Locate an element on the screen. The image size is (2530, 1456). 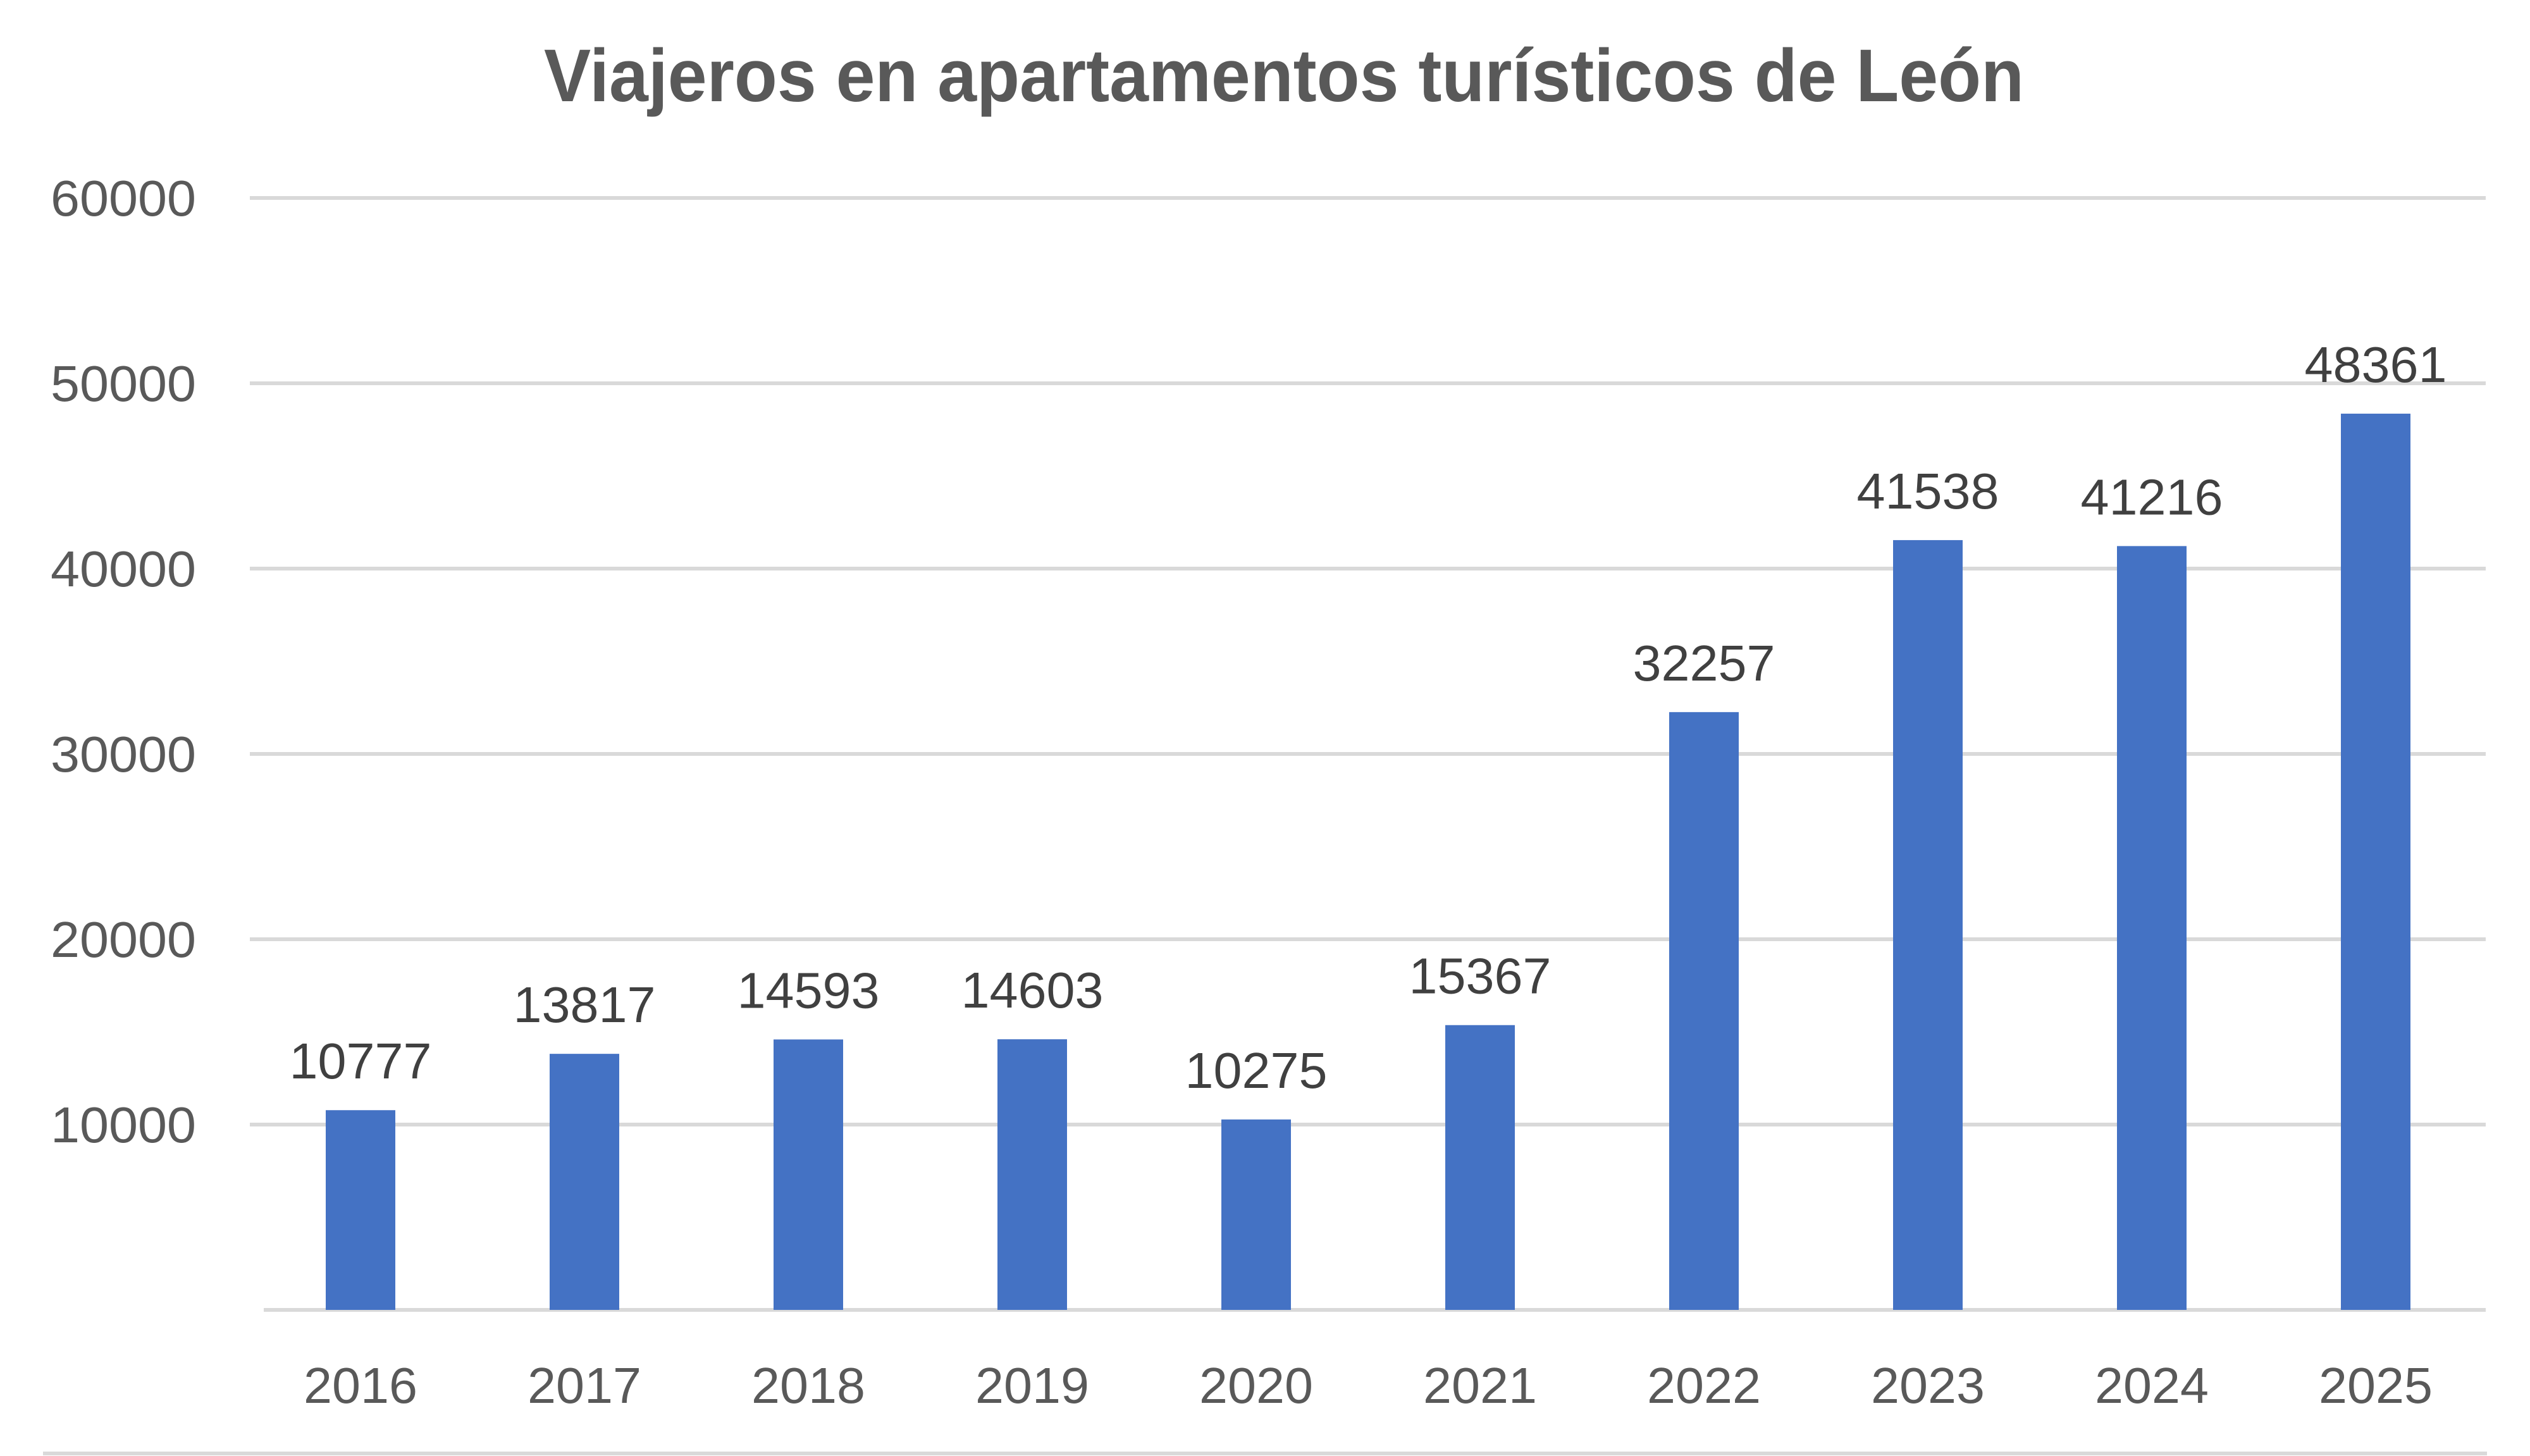
x-tick-label: 2016 is located at coordinates (360, 1385).